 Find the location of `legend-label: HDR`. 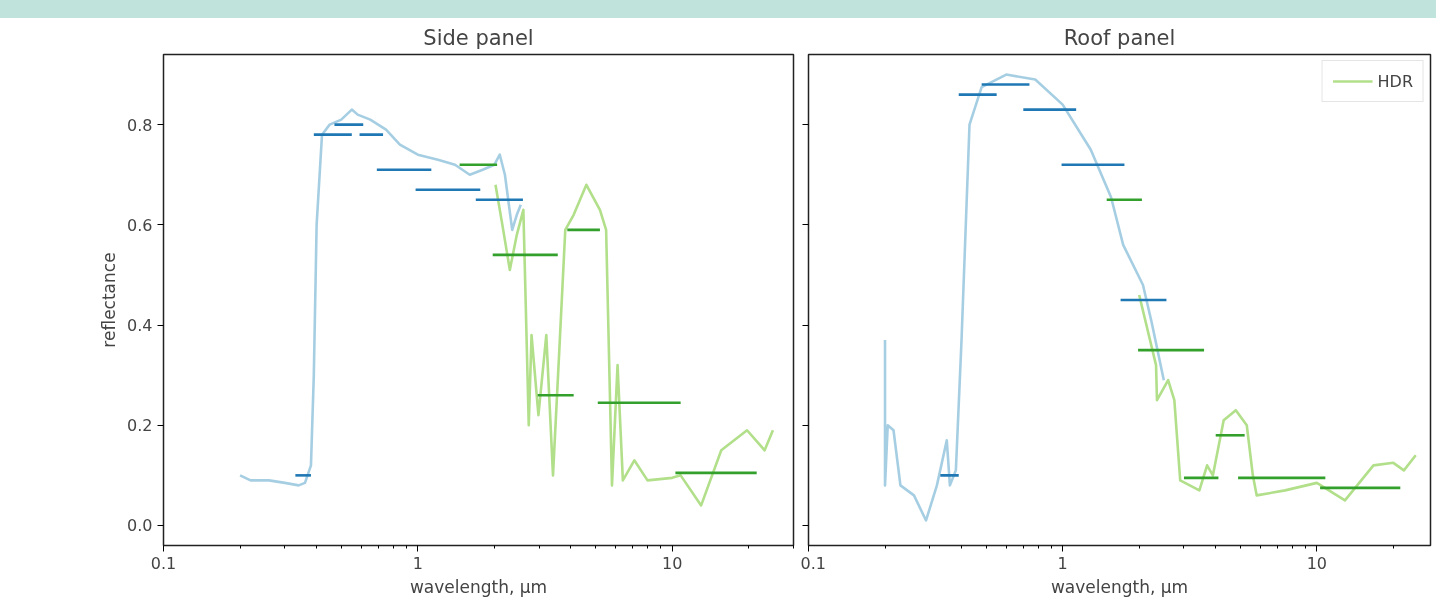

legend-label: HDR is located at coordinates (1395, 81).